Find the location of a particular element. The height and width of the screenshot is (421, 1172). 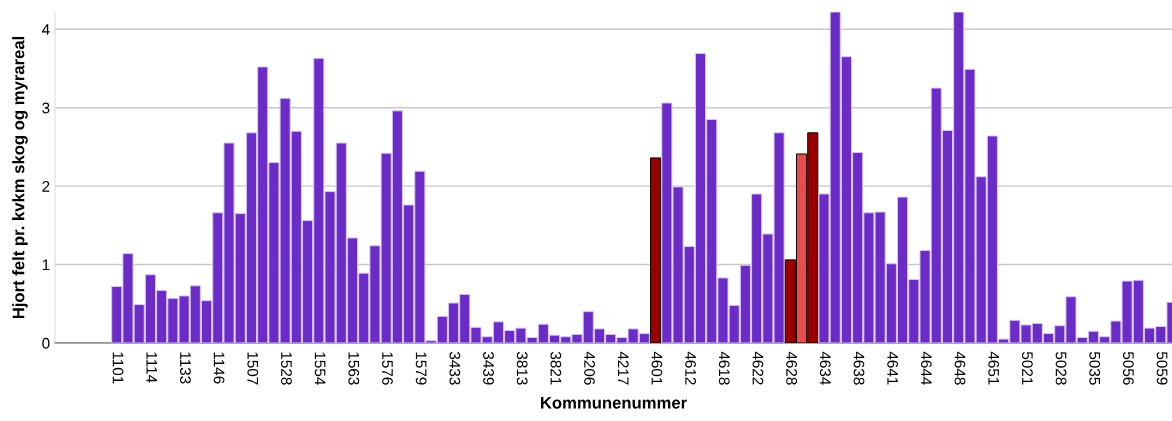

x-tick-label: 1576 is located at coordinates (387, 368).